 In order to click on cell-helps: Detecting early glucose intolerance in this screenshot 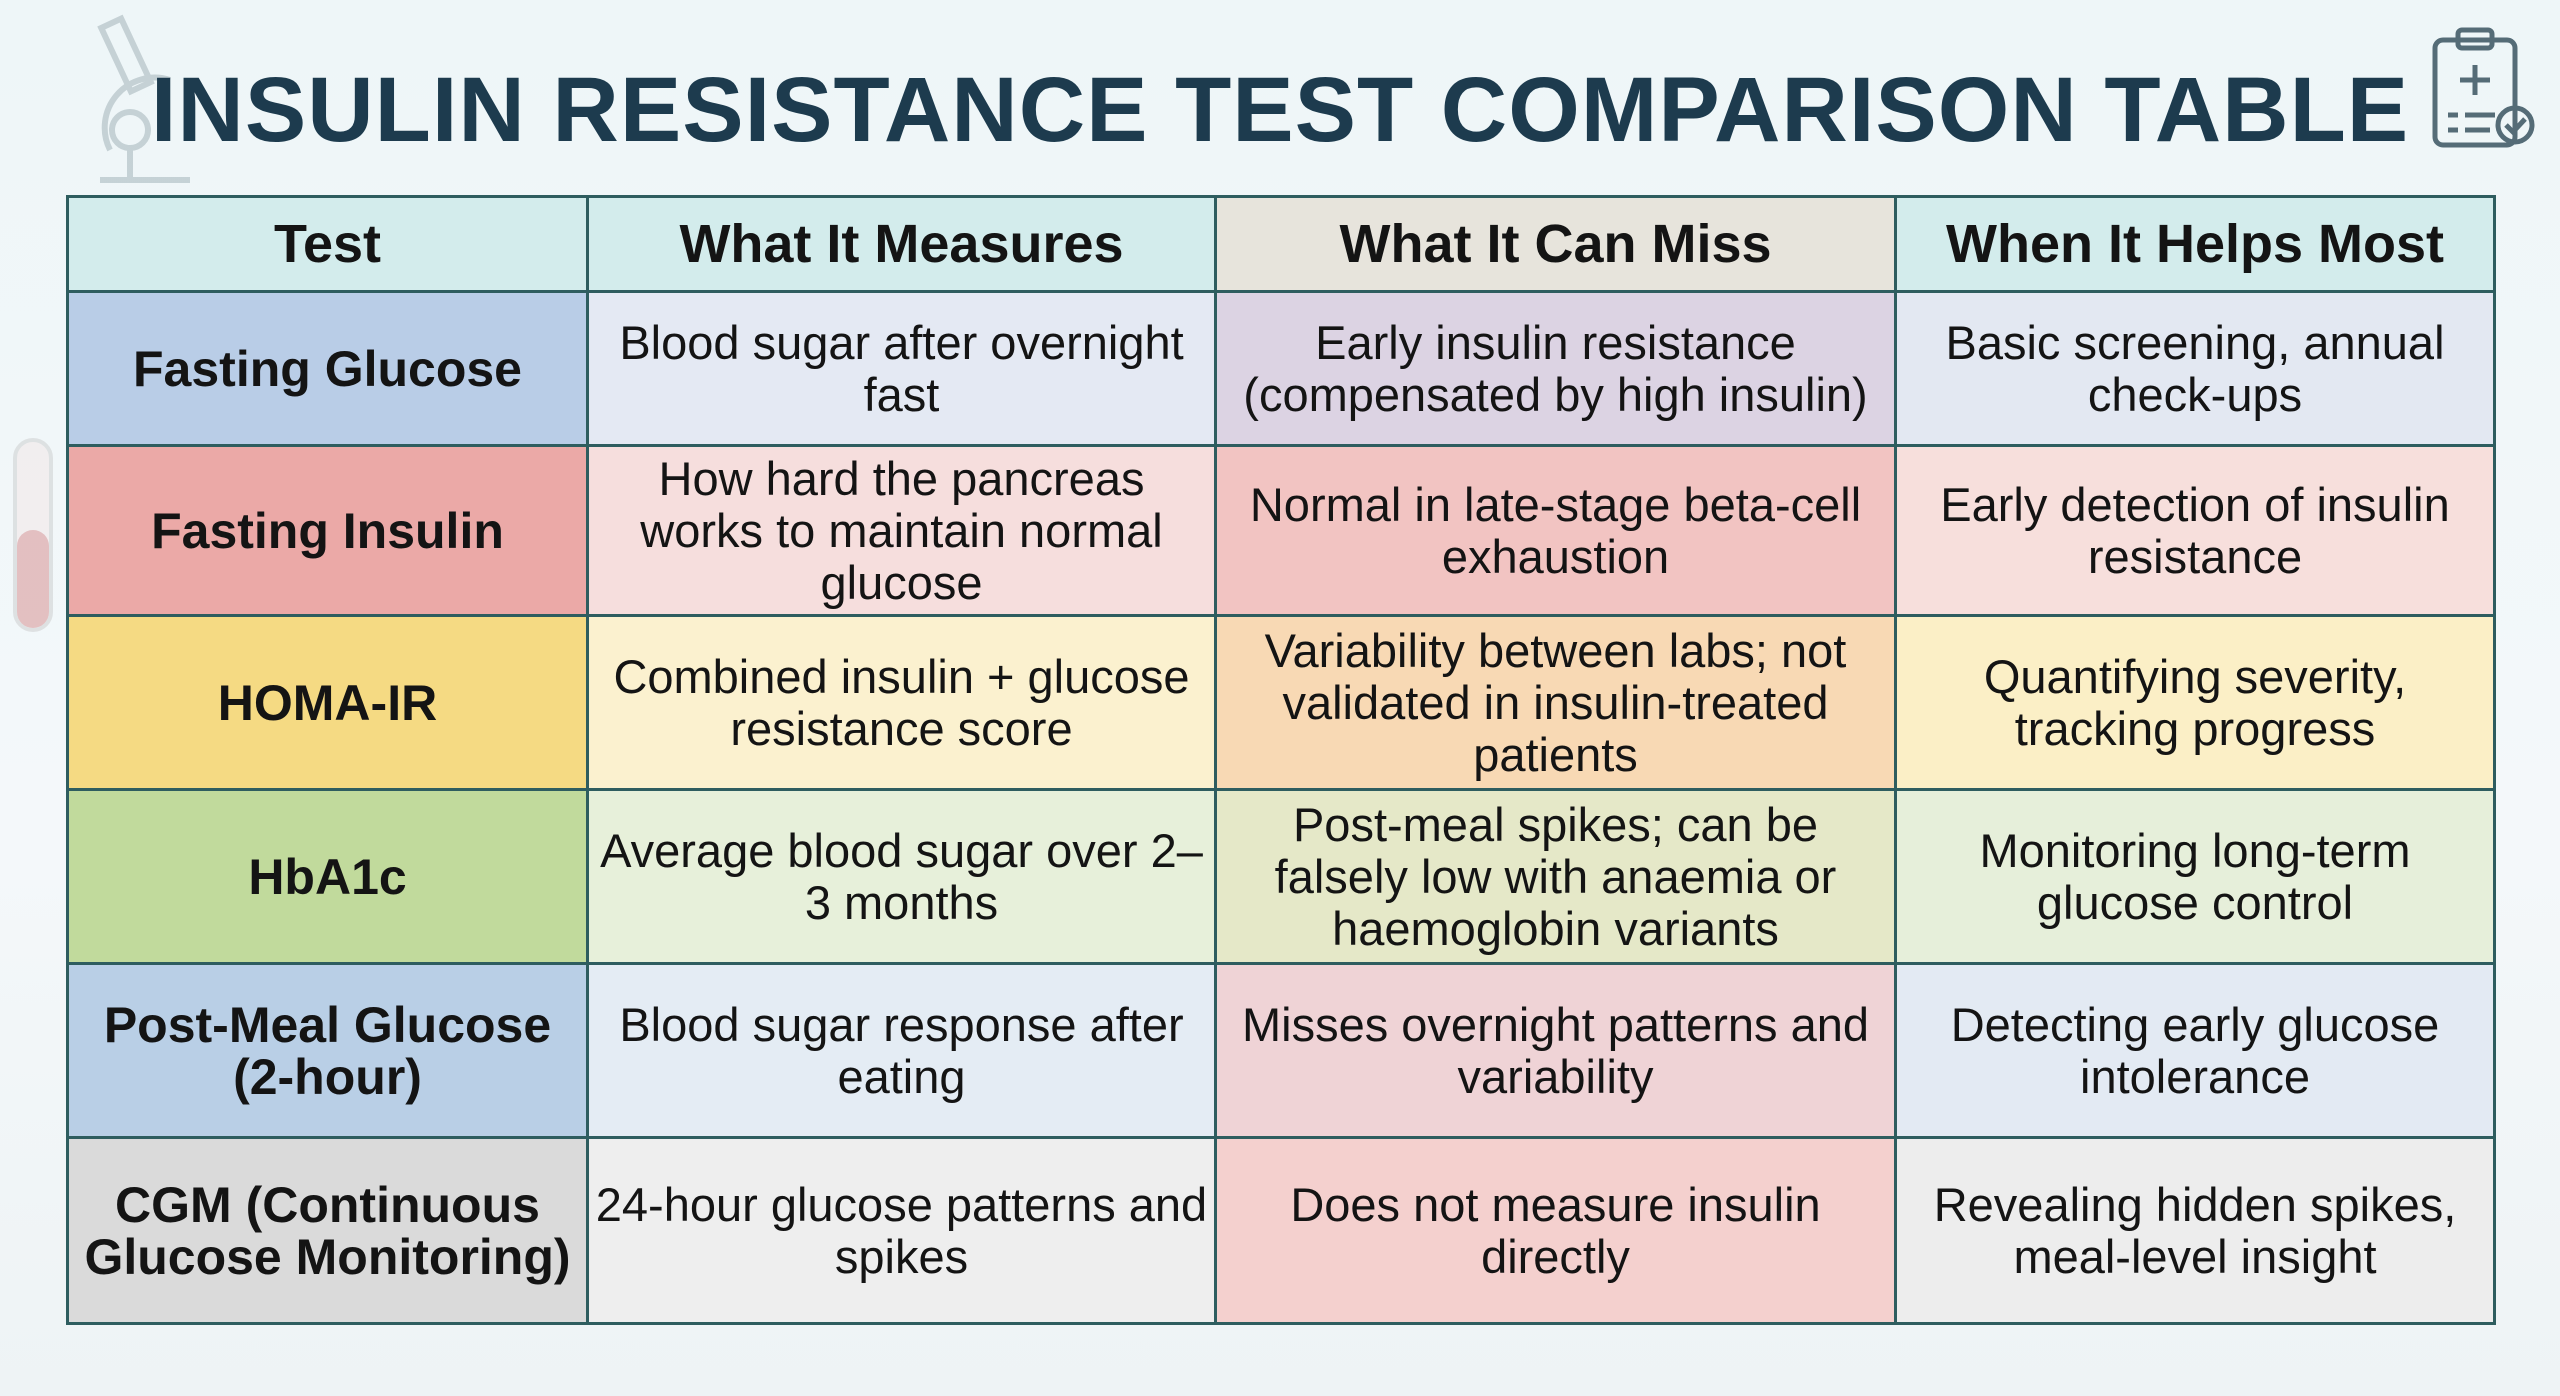, I will do `click(2195, 1050)`.